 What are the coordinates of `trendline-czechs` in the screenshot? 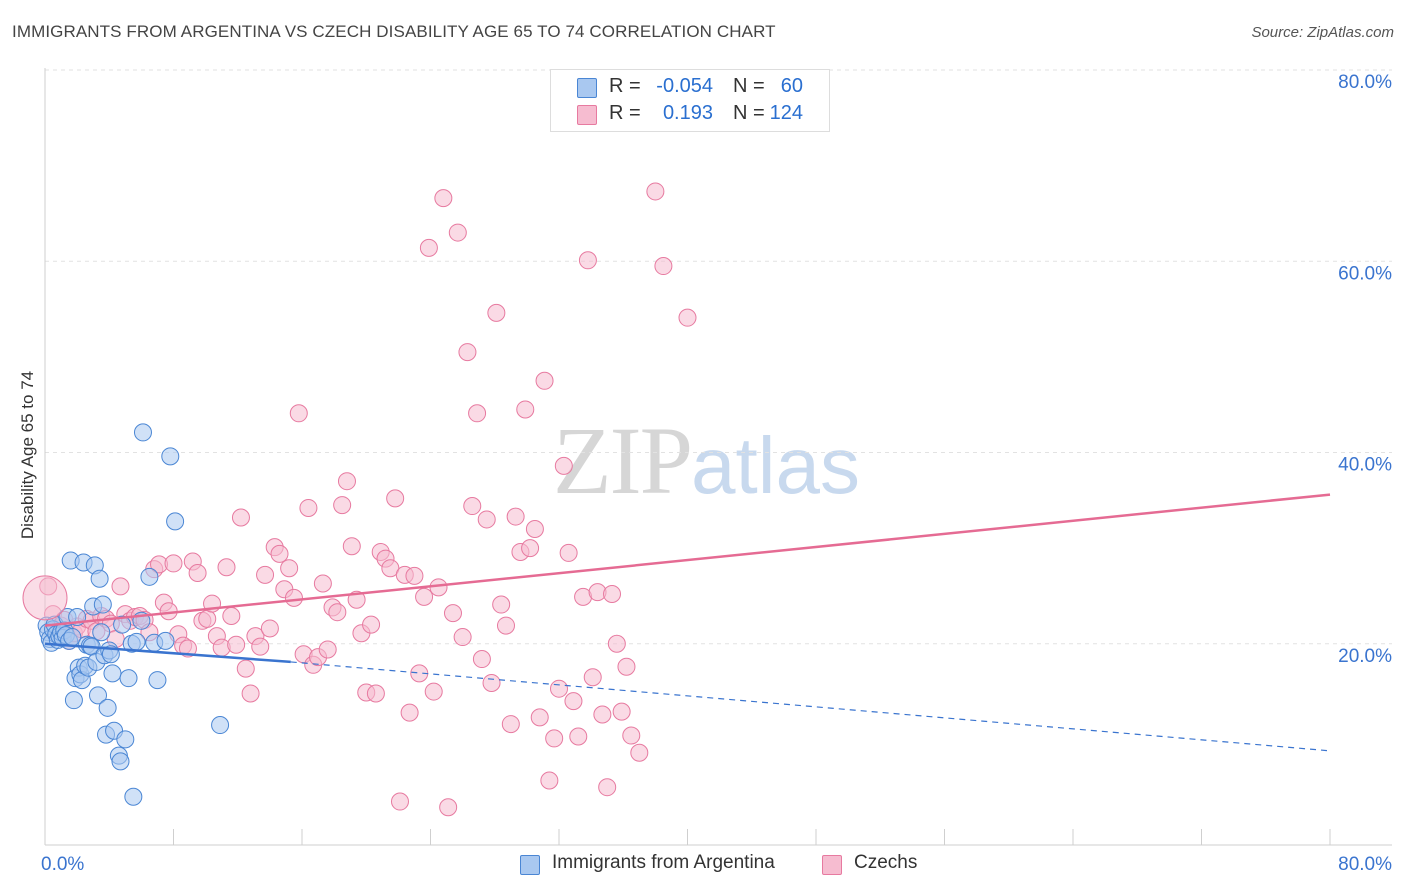 It's located at (687, 560).